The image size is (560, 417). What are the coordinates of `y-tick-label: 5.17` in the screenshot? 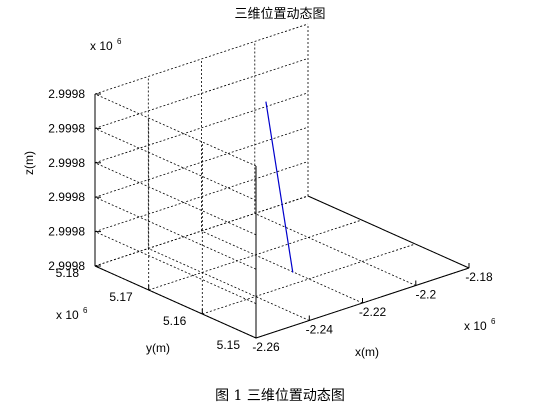 It's located at (121, 297).